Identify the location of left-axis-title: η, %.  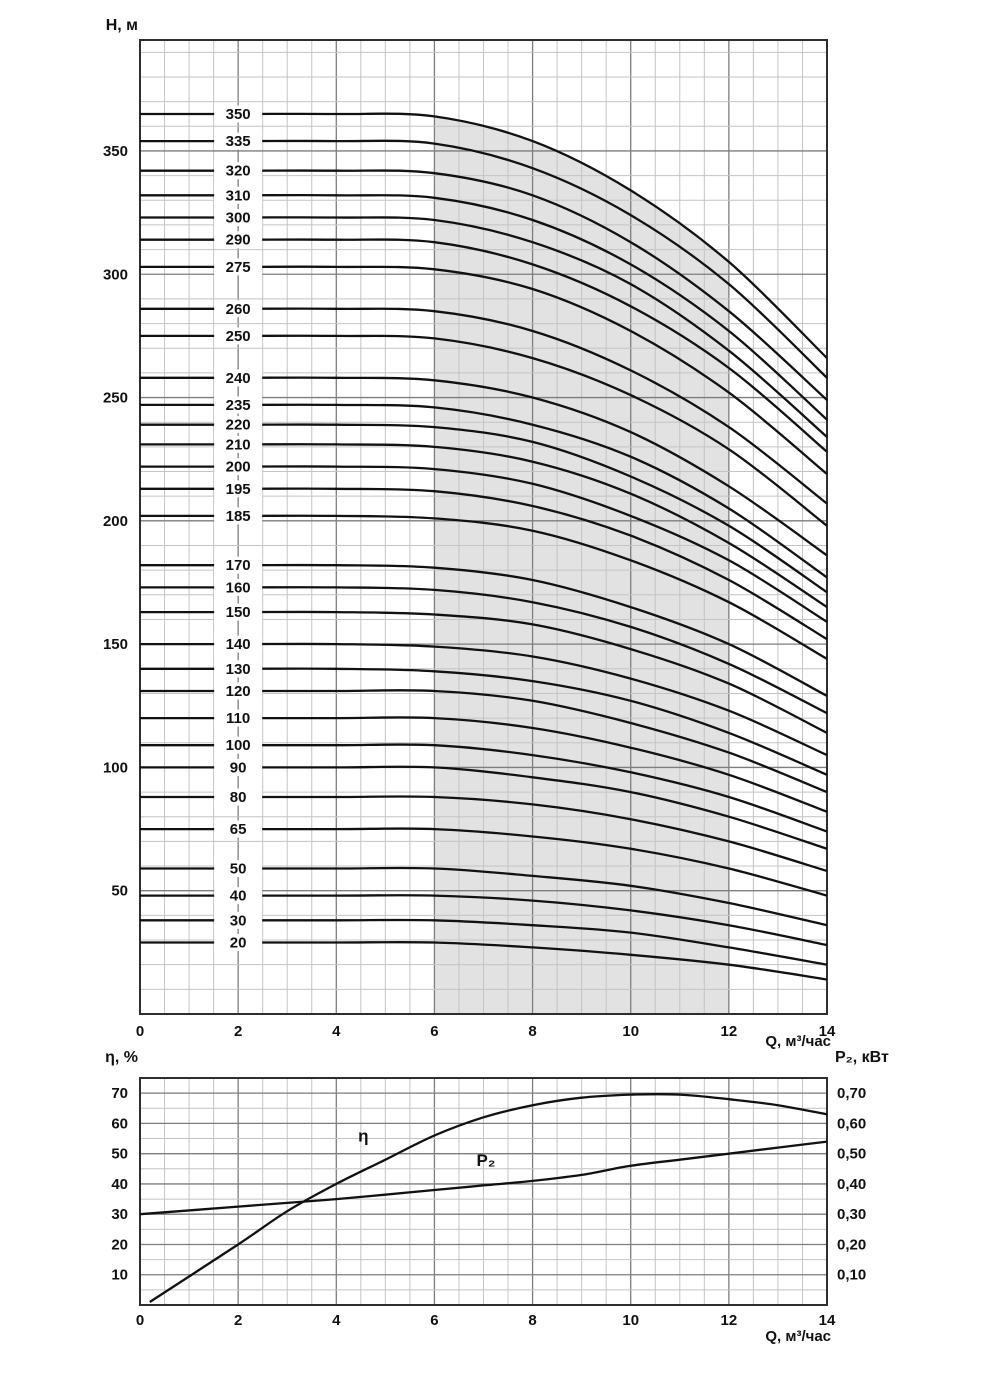
(121, 1057).